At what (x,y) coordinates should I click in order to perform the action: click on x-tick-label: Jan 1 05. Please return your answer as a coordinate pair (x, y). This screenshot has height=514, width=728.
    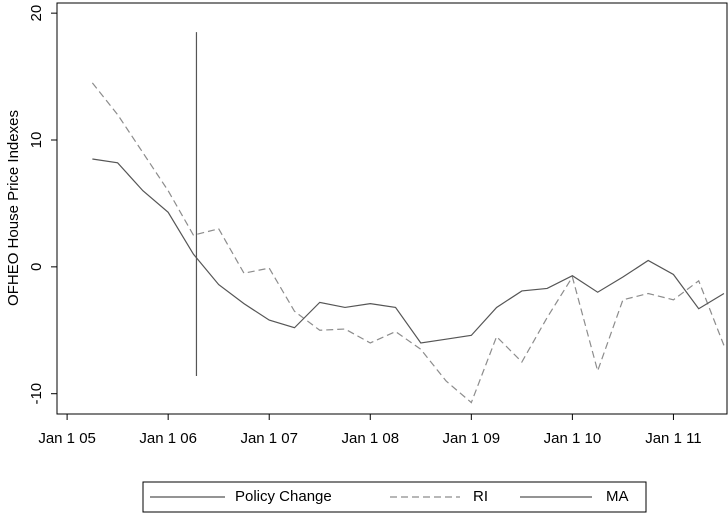
    Looking at the image, I should click on (67, 438).